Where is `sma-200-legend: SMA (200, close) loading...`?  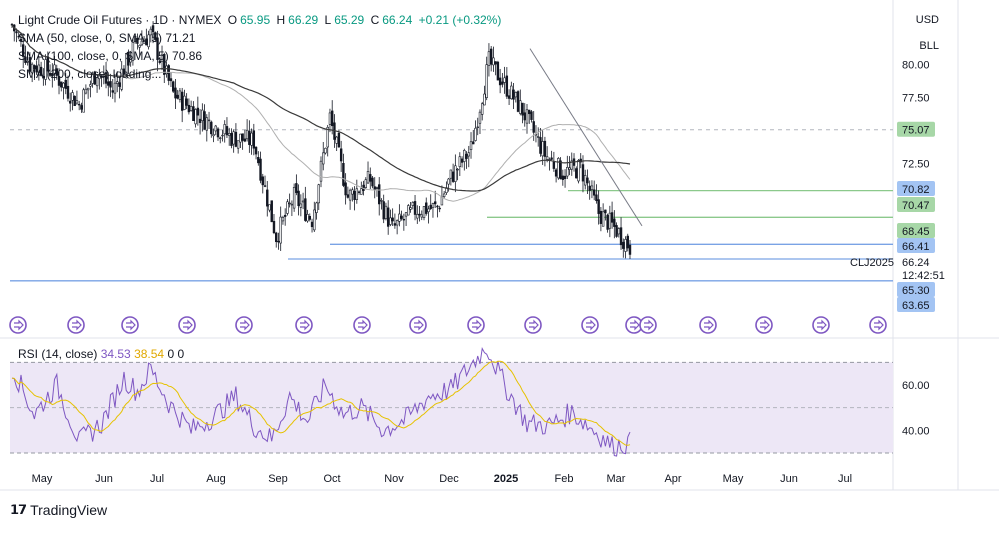
sma-200-legend: SMA (200, close) loading... is located at coordinates (90, 74).